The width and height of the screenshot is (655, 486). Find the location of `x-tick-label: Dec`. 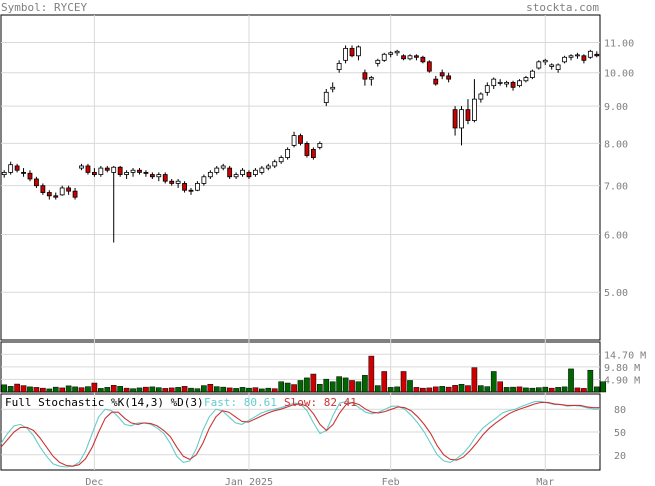

x-tick-label: Dec is located at coordinates (94, 481).